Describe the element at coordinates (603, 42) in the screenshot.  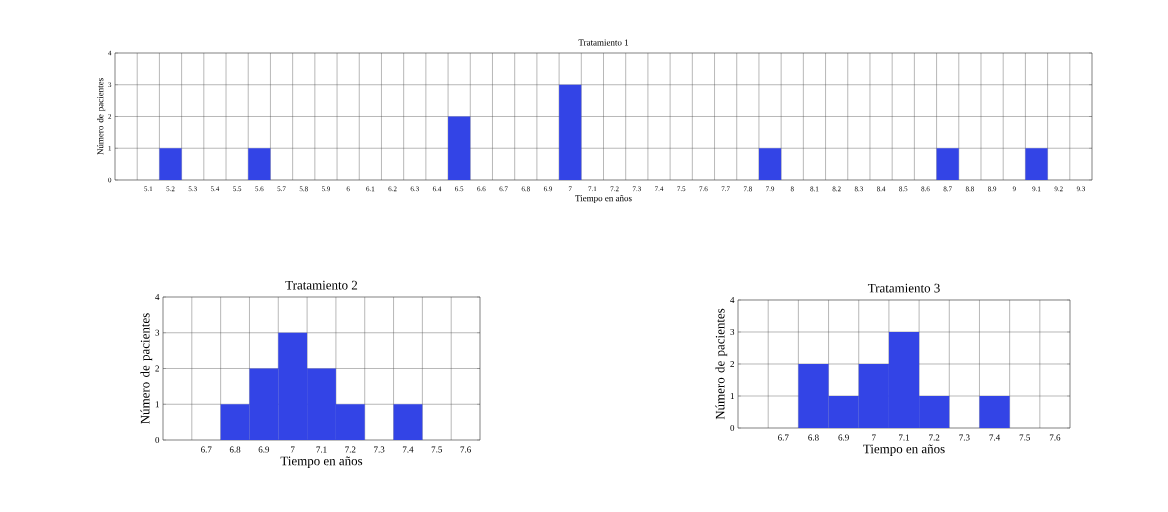
I see `chart-title: Tratamiento 1` at that location.